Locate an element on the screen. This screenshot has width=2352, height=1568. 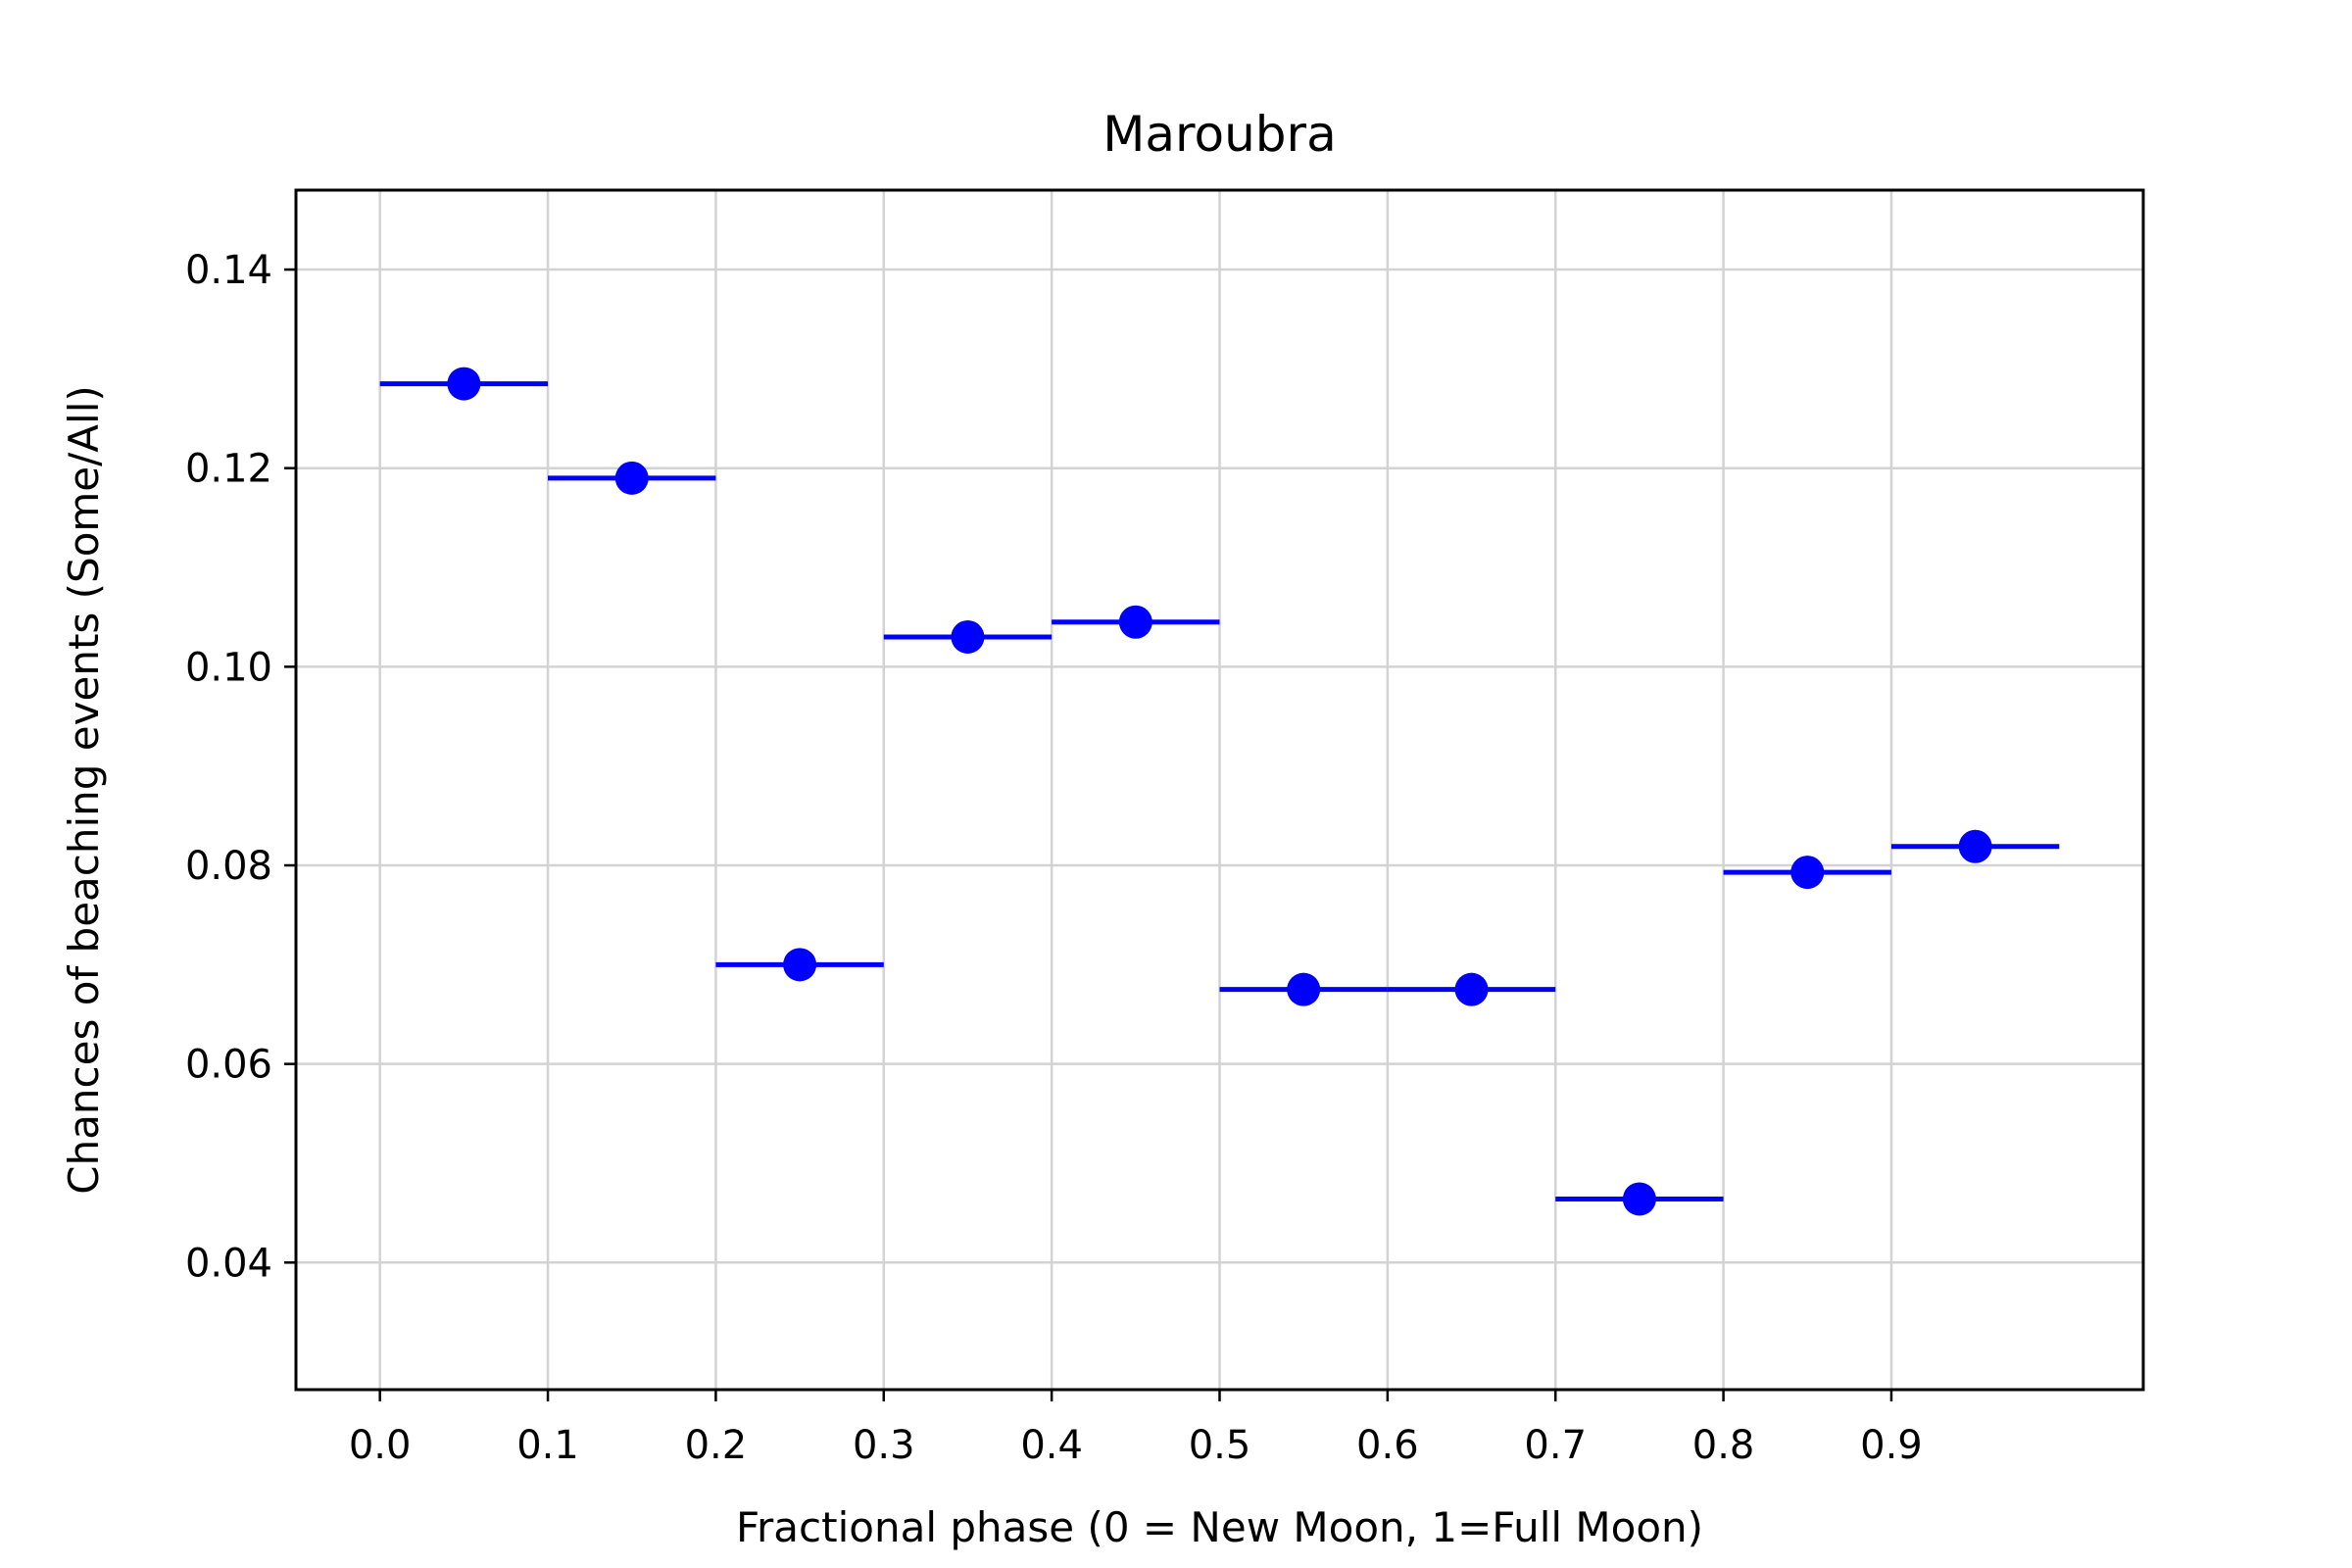
x-tick-label: 0.7 is located at coordinates (1555, 1445).